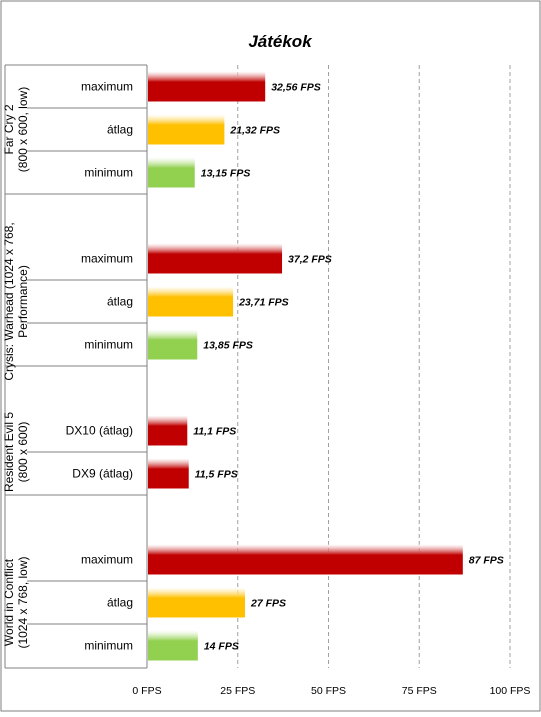 Image resolution: width=541 pixels, height=717 pixels. I want to click on category-label: DX10 (átlag), so click(99, 431).